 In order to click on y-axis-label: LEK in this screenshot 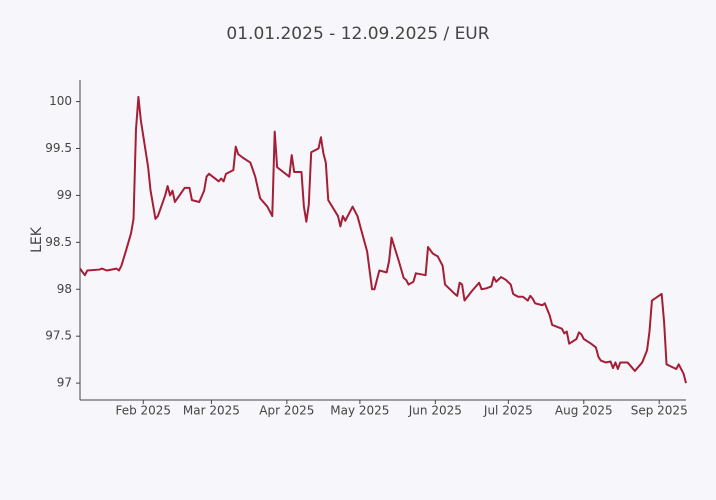, I will do `click(37, 239)`.